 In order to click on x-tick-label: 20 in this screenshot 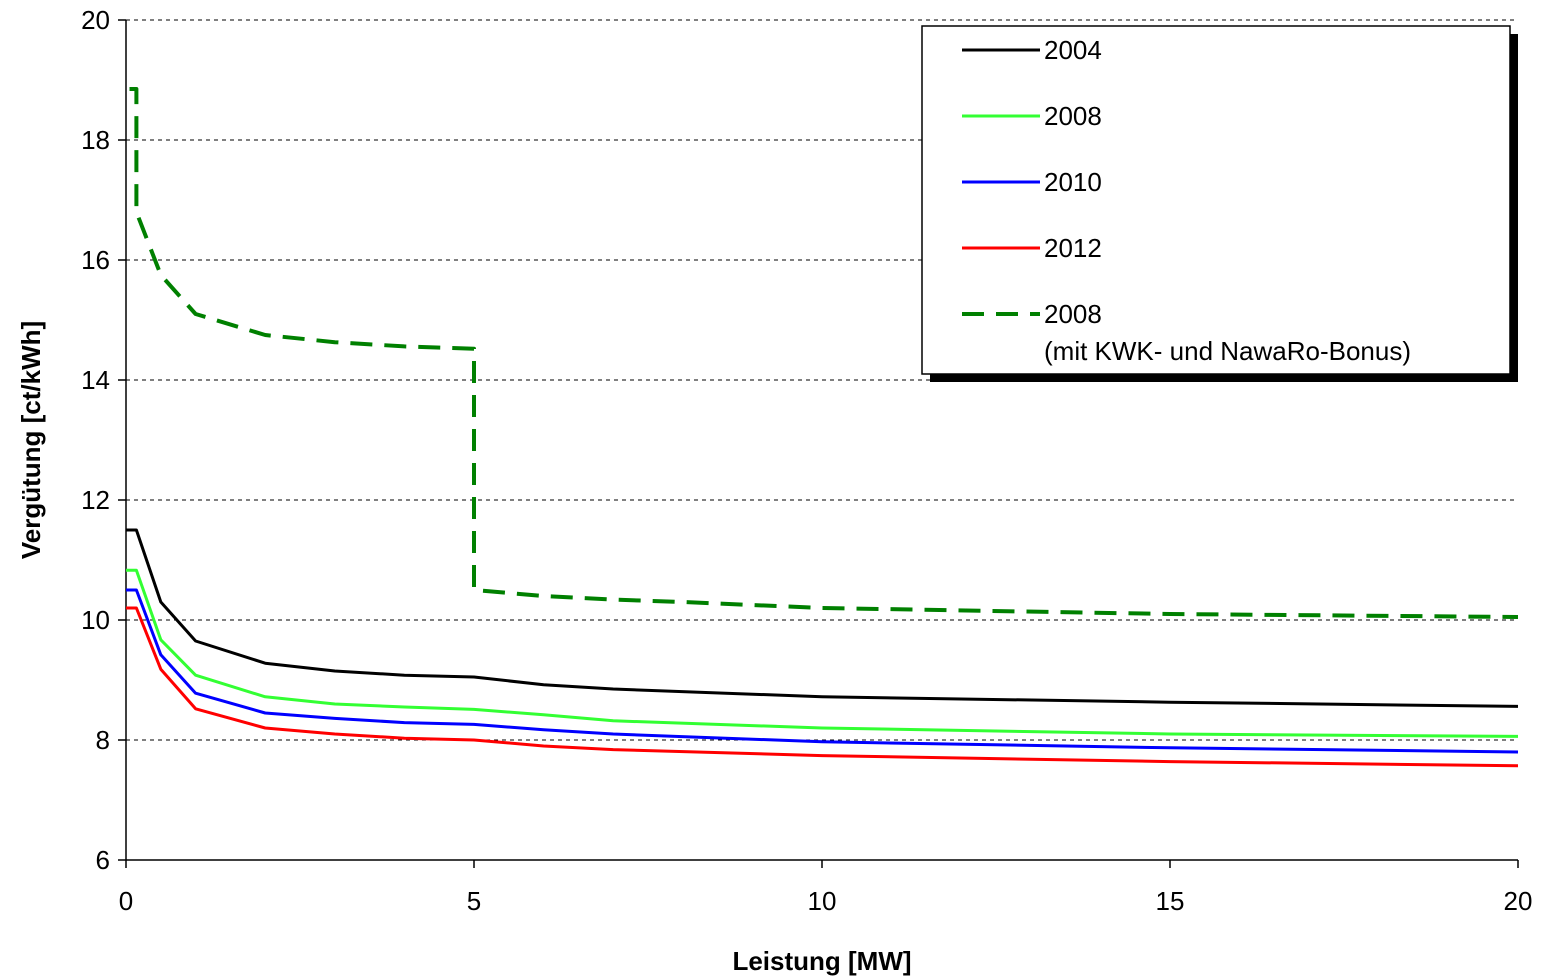, I will do `click(1518, 901)`.